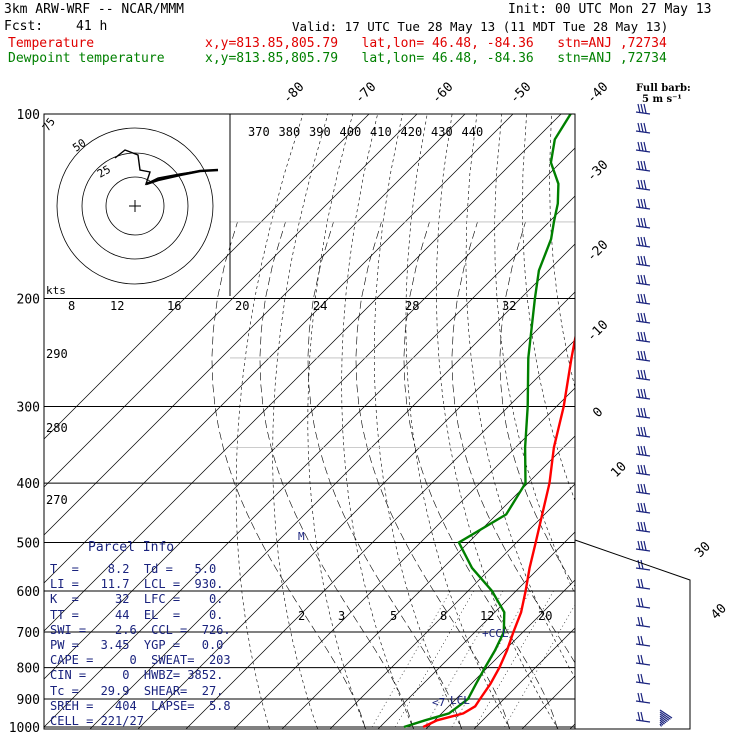  I want to click on mixing-ratio-label: 8, so click(71, 306).